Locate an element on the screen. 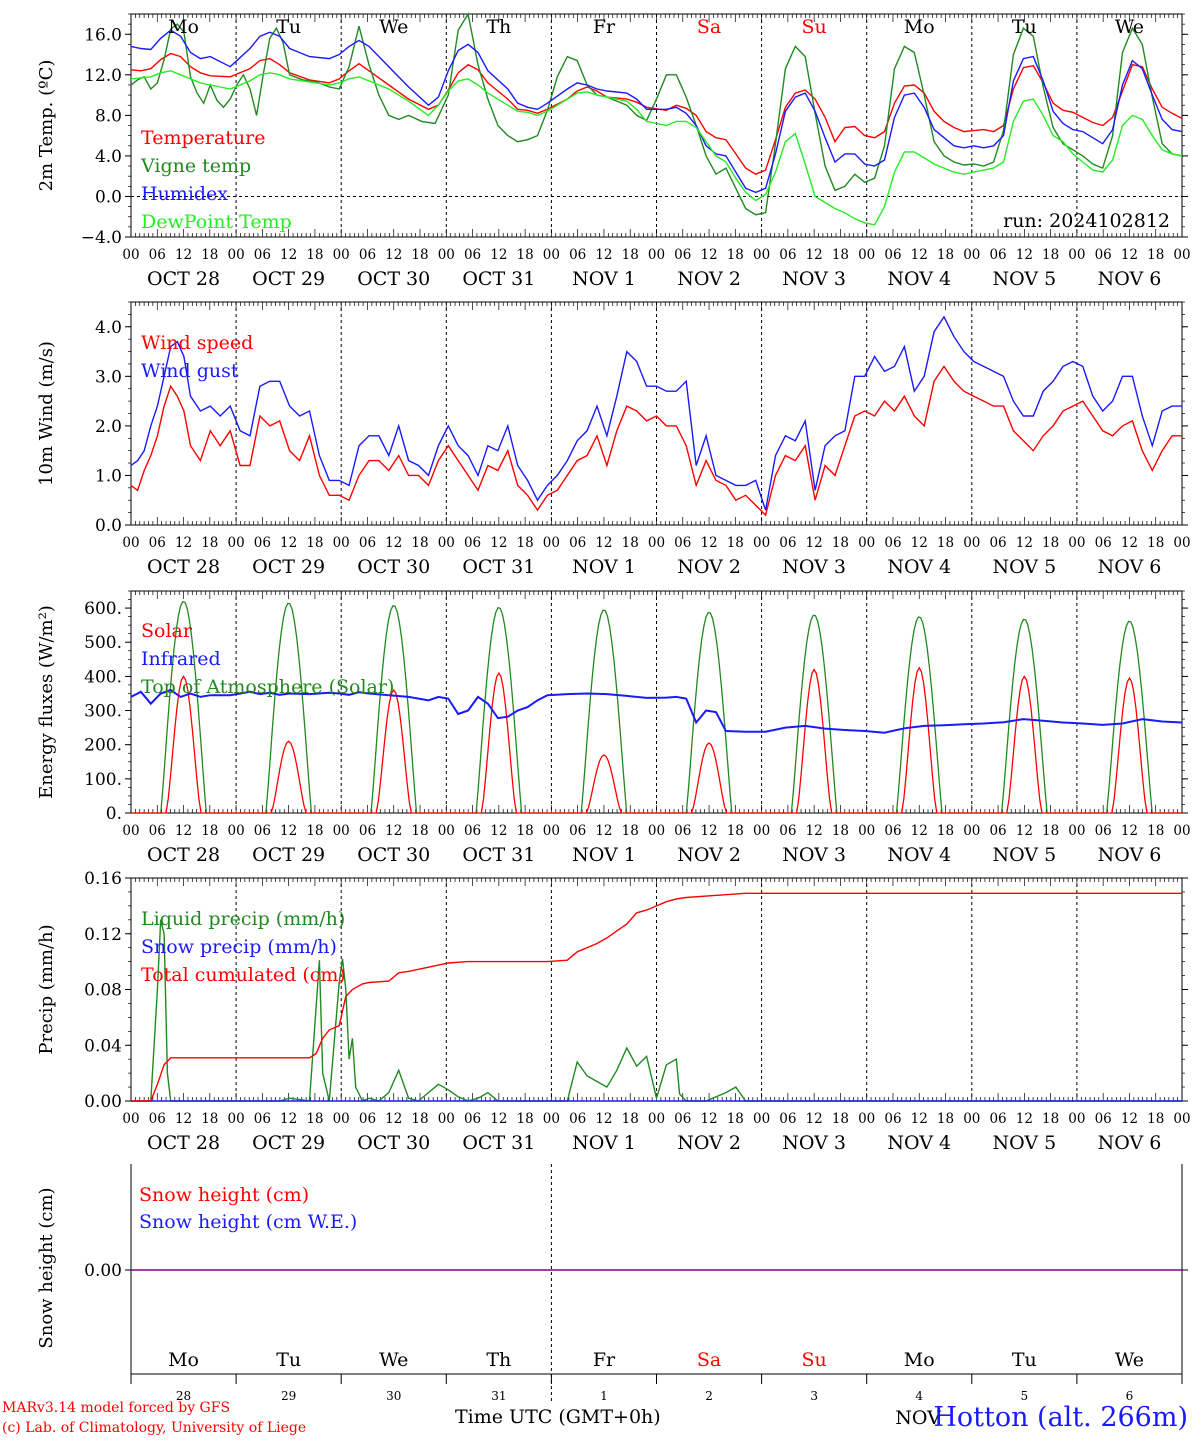 The height and width of the screenshot is (1444, 1194). legend-top-of-atmosphere-solar: Top of Atmosphere (Solar) is located at coordinates (267, 687).